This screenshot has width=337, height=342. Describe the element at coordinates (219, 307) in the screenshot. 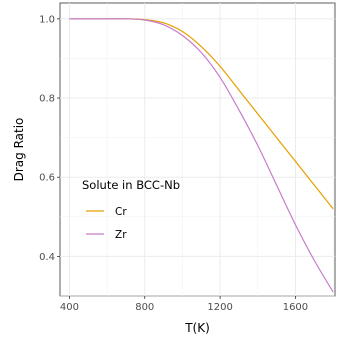

I see `x-tick-label: 1200` at that location.